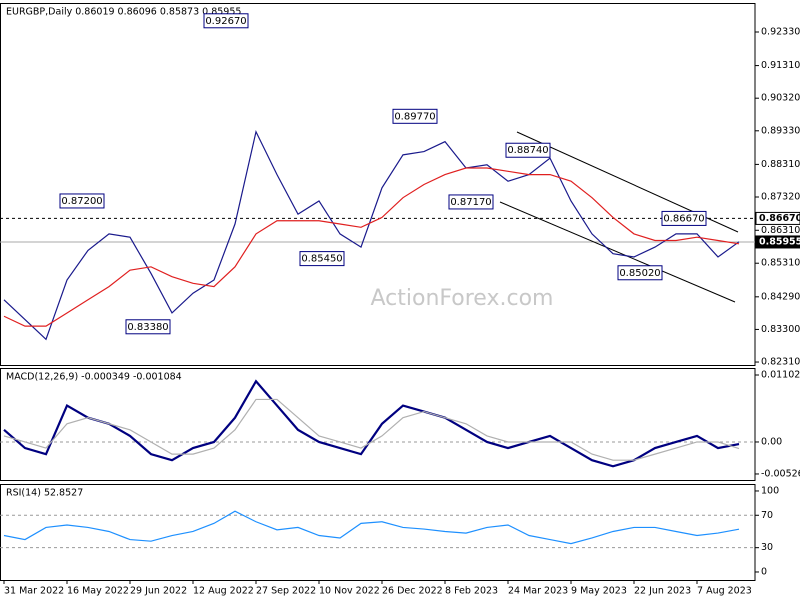 The height and width of the screenshot is (600, 800). I want to click on y-tick-label: 0.89330, so click(780, 130).